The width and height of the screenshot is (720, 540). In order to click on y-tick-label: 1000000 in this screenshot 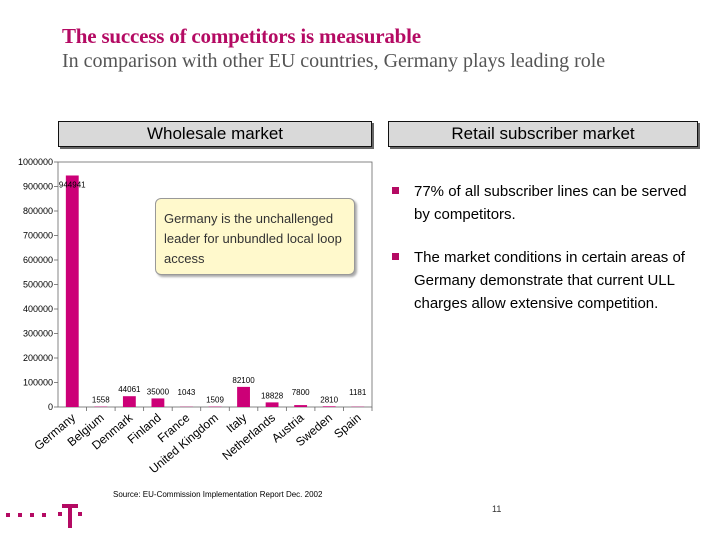, I will do `click(35, 162)`.